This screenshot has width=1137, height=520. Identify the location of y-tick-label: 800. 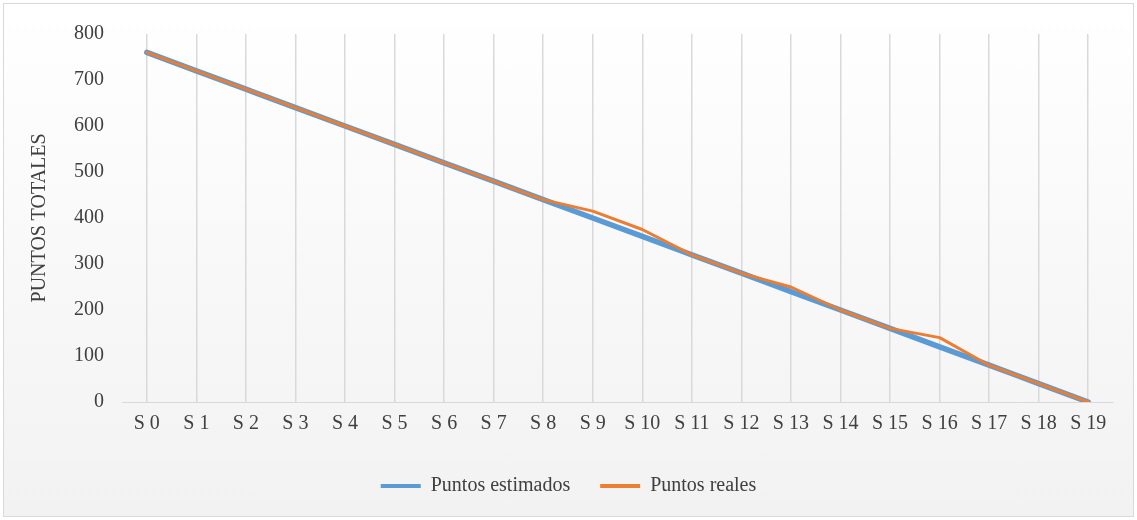
(89, 32).